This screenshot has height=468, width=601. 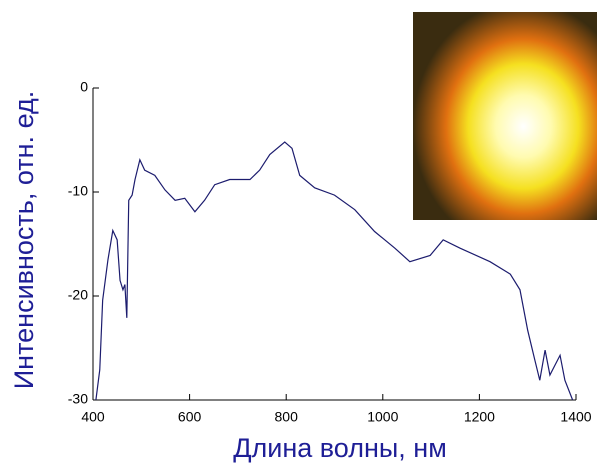 What do you see at coordinates (340, 448) in the screenshot?
I see `x-axis-title: Длина волны, нм` at bounding box center [340, 448].